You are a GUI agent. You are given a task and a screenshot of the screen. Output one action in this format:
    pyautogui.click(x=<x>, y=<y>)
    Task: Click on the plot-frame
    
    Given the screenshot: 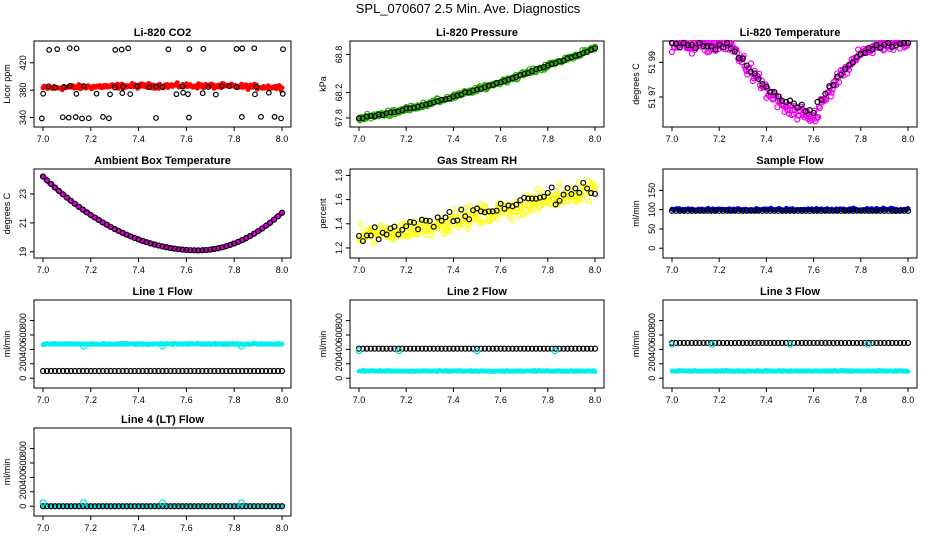 What is the action you would take?
    pyautogui.click(x=162, y=213)
    